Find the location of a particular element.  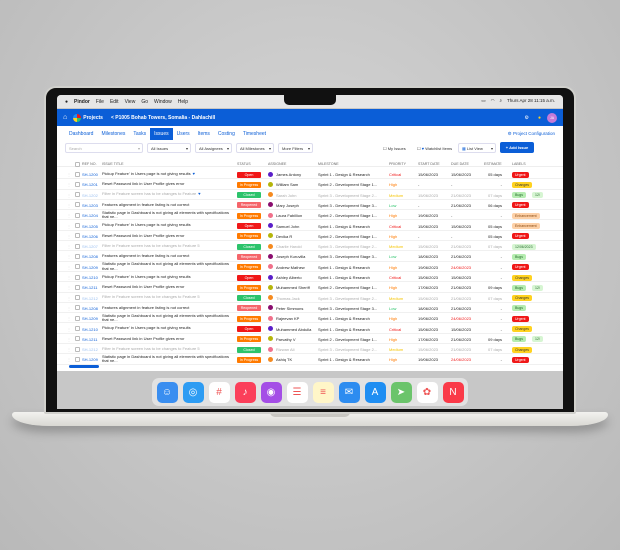

horizontal-scrollbar is located at coordinates (84, 366).